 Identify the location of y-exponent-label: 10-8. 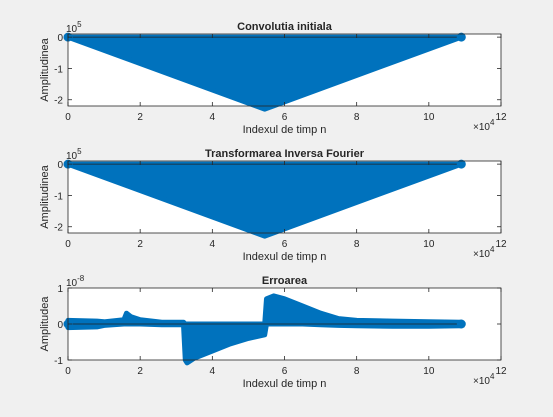
(75, 281).